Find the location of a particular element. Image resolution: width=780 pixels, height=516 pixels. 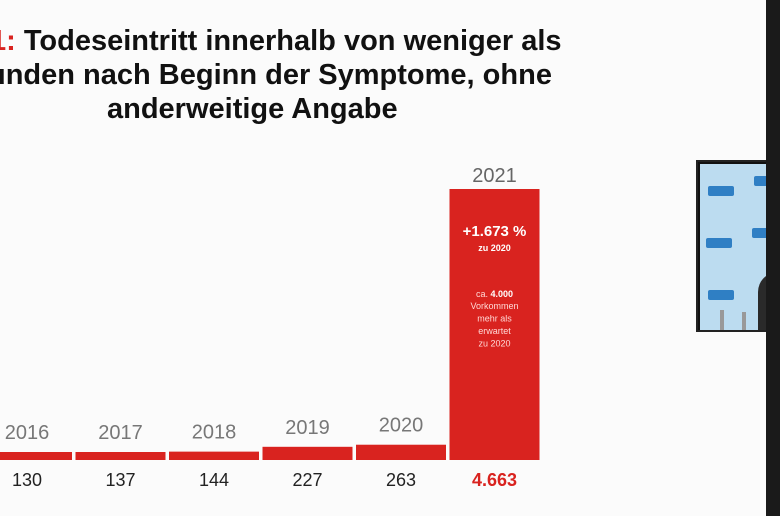

value-label-2017: 137 is located at coordinates (120, 480).